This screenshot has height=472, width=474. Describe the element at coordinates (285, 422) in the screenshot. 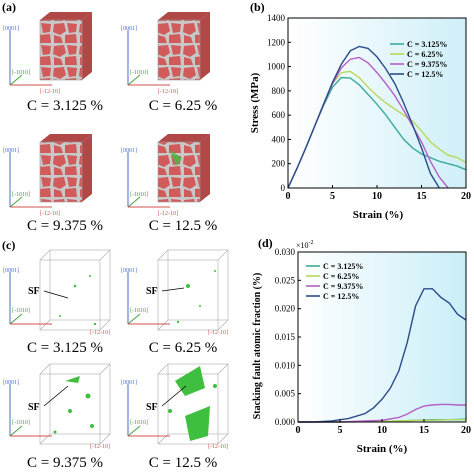

I see `y-tick-label: 0.000` at that location.